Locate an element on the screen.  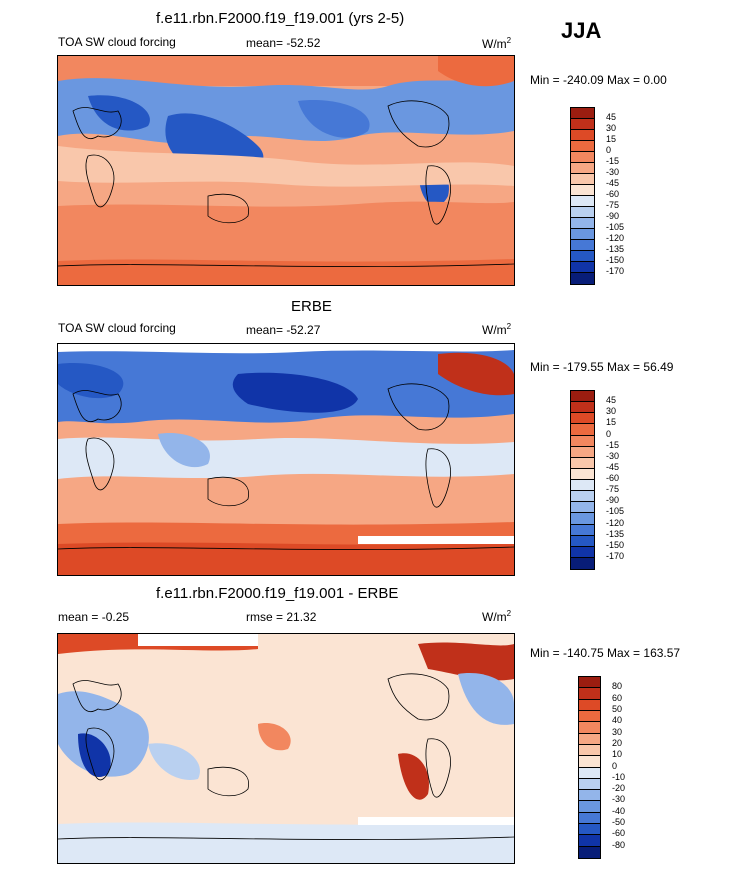
panel2-minmax: Min = -179.55 Max = 56.49 is located at coordinates (602, 367).